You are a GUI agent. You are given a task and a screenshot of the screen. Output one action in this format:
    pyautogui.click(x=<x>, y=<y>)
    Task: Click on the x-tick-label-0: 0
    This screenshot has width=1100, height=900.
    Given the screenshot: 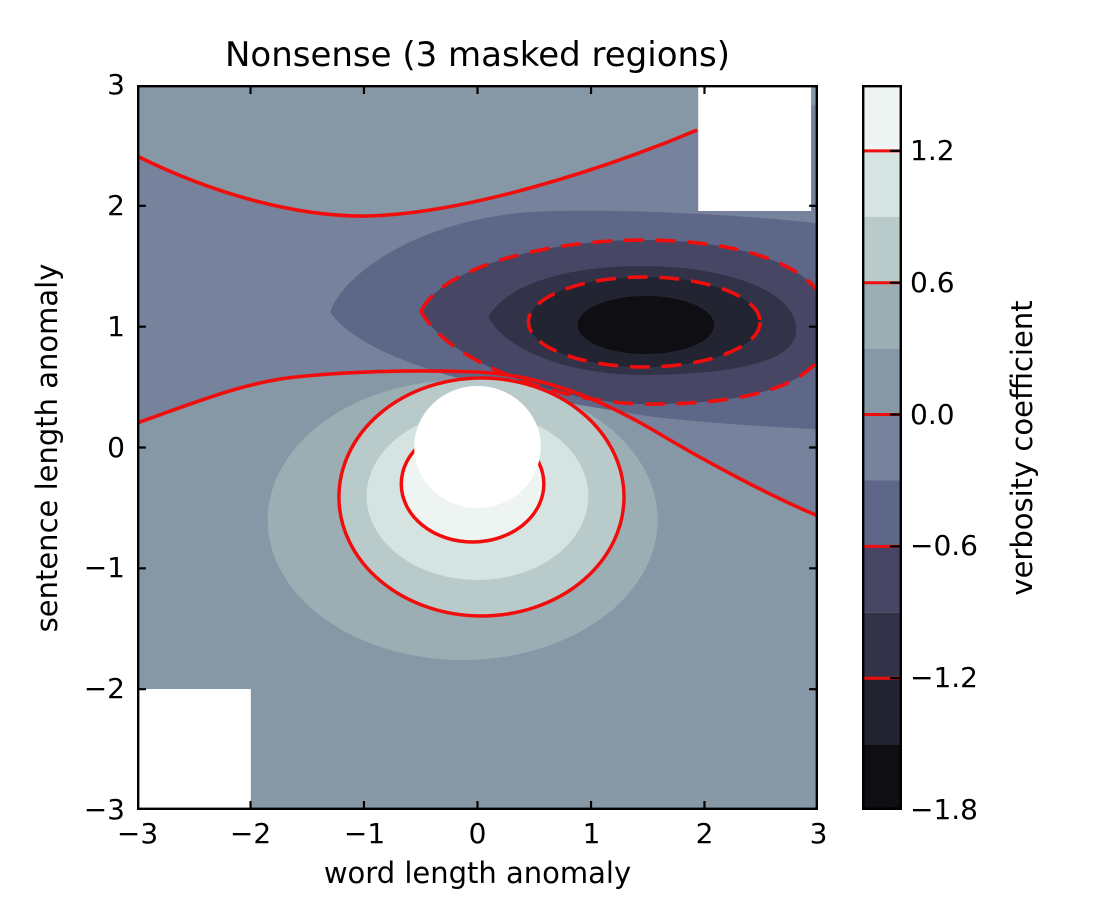 What is the action you would take?
    pyautogui.click(x=477, y=833)
    